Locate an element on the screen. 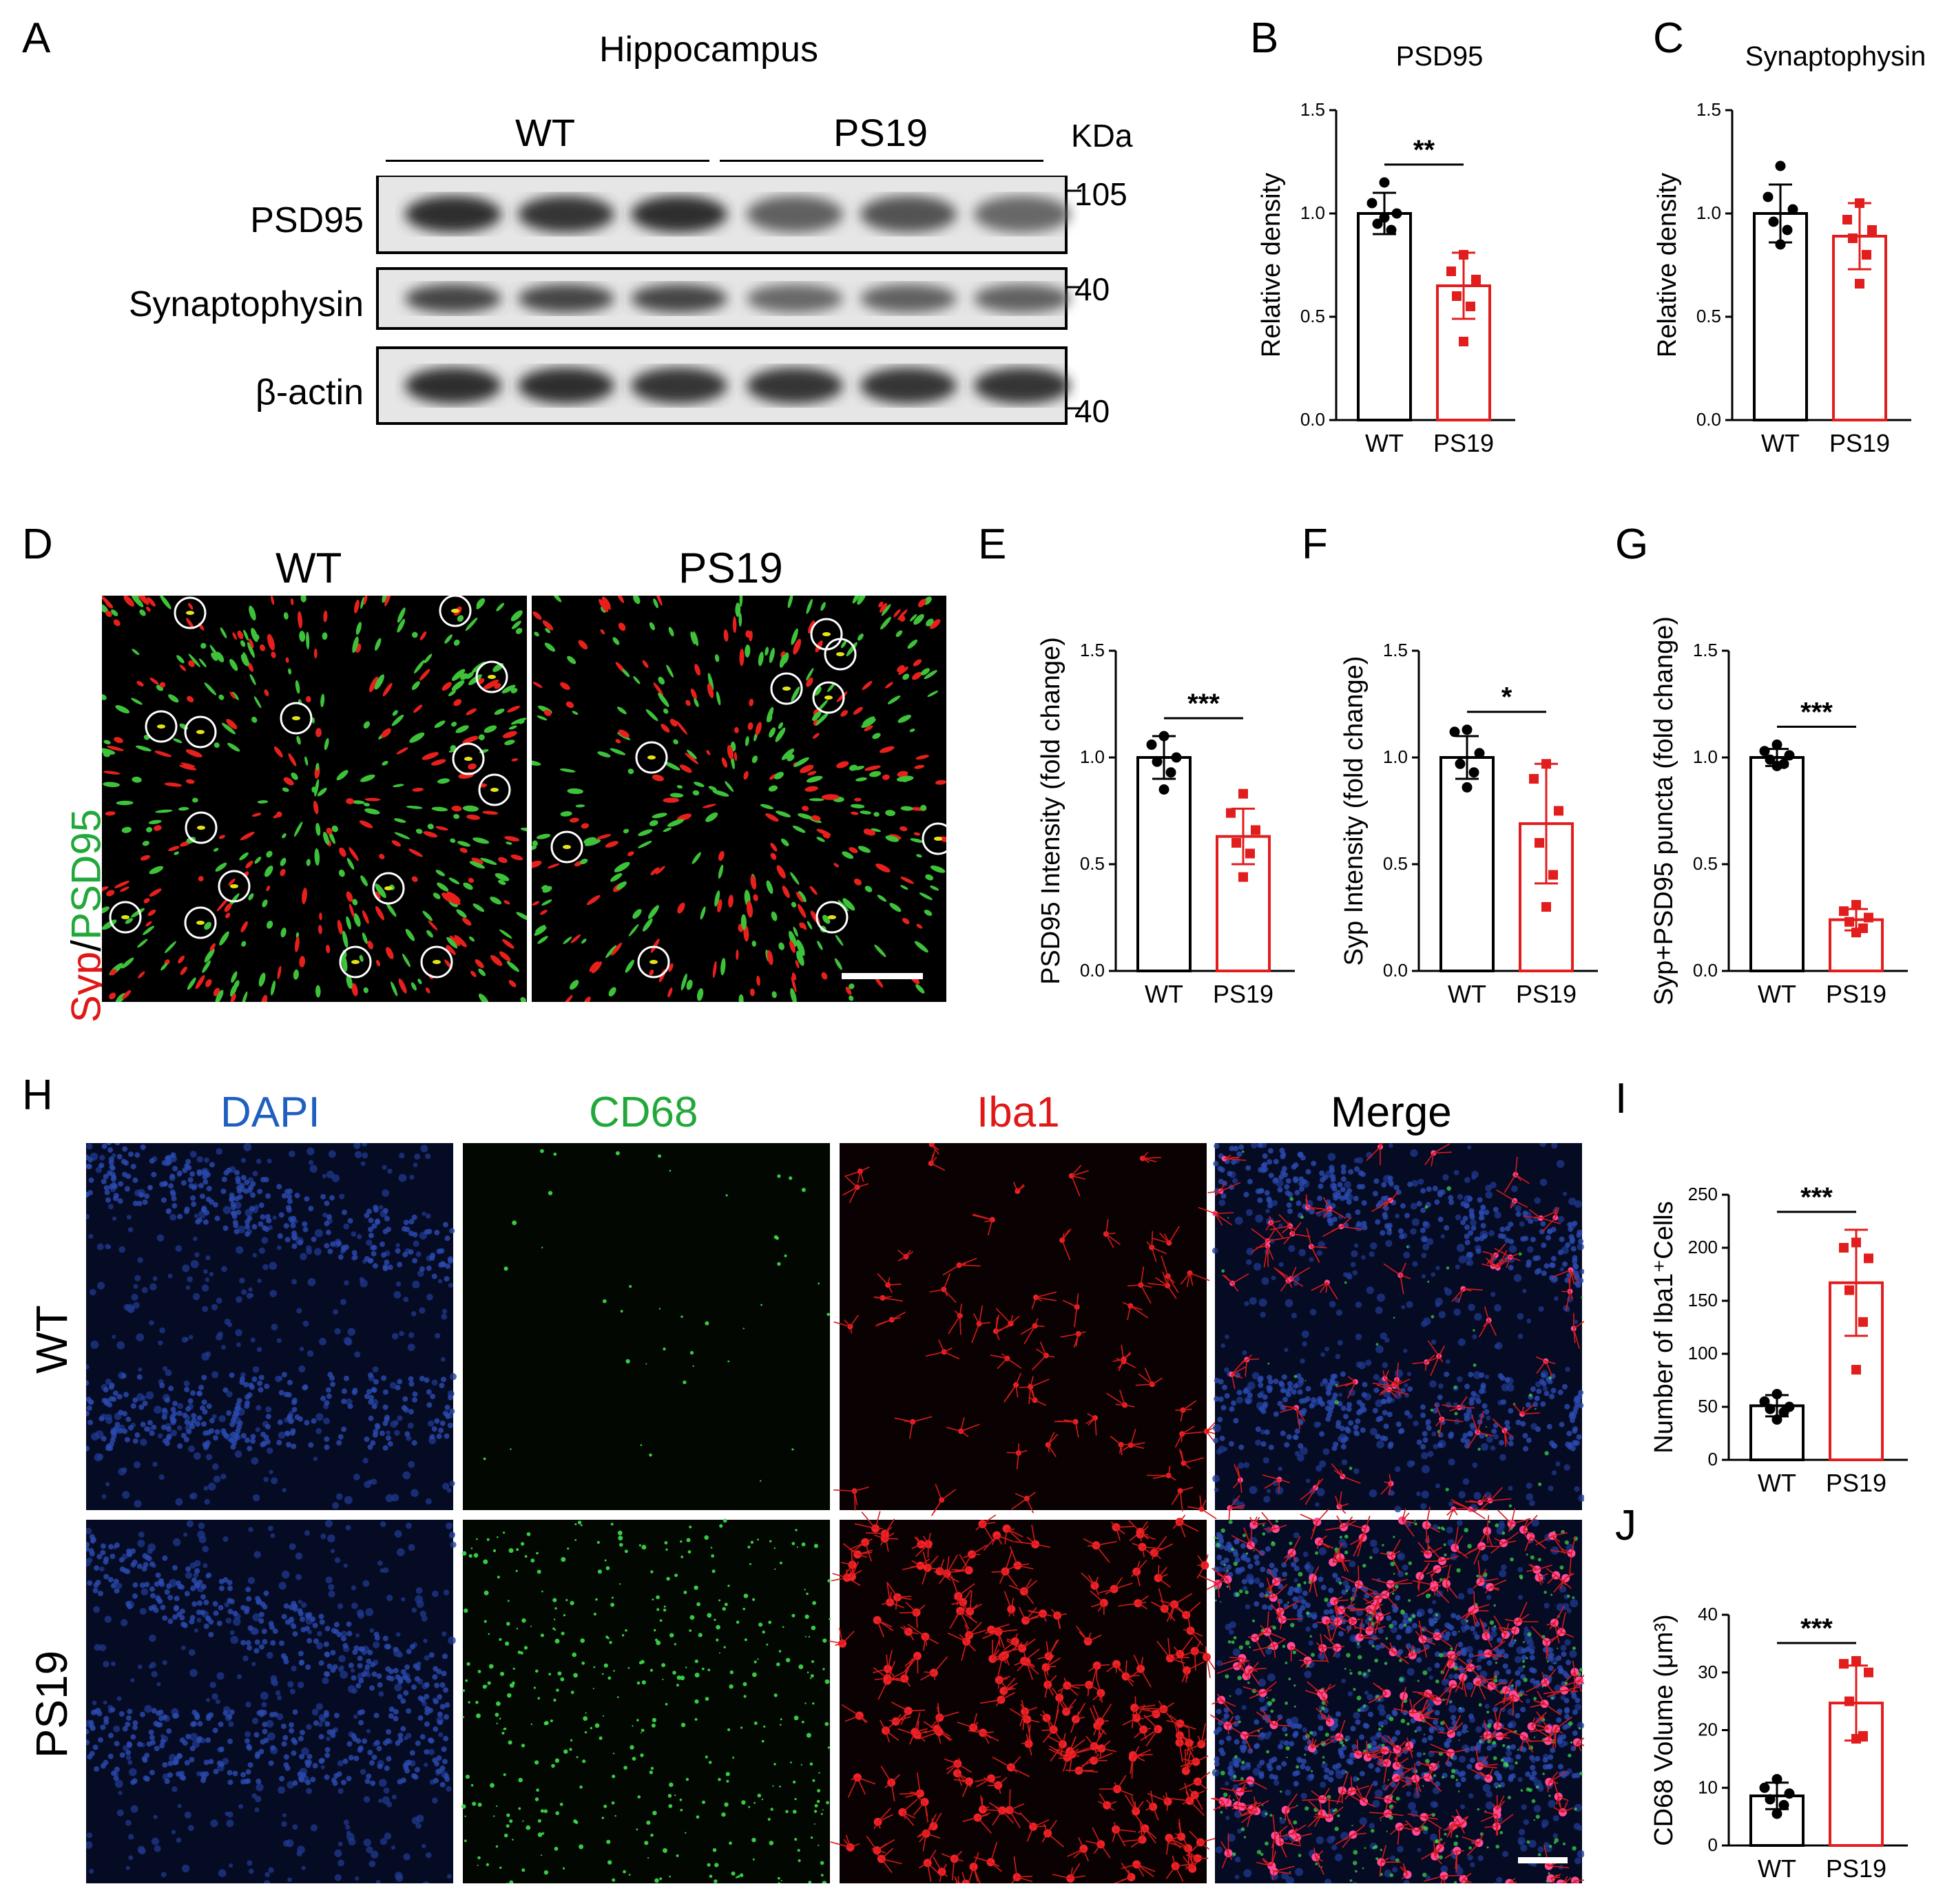 This screenshot has height=1904, width=1934. fluor-h-tile is located at coordinates (1028, 1331).